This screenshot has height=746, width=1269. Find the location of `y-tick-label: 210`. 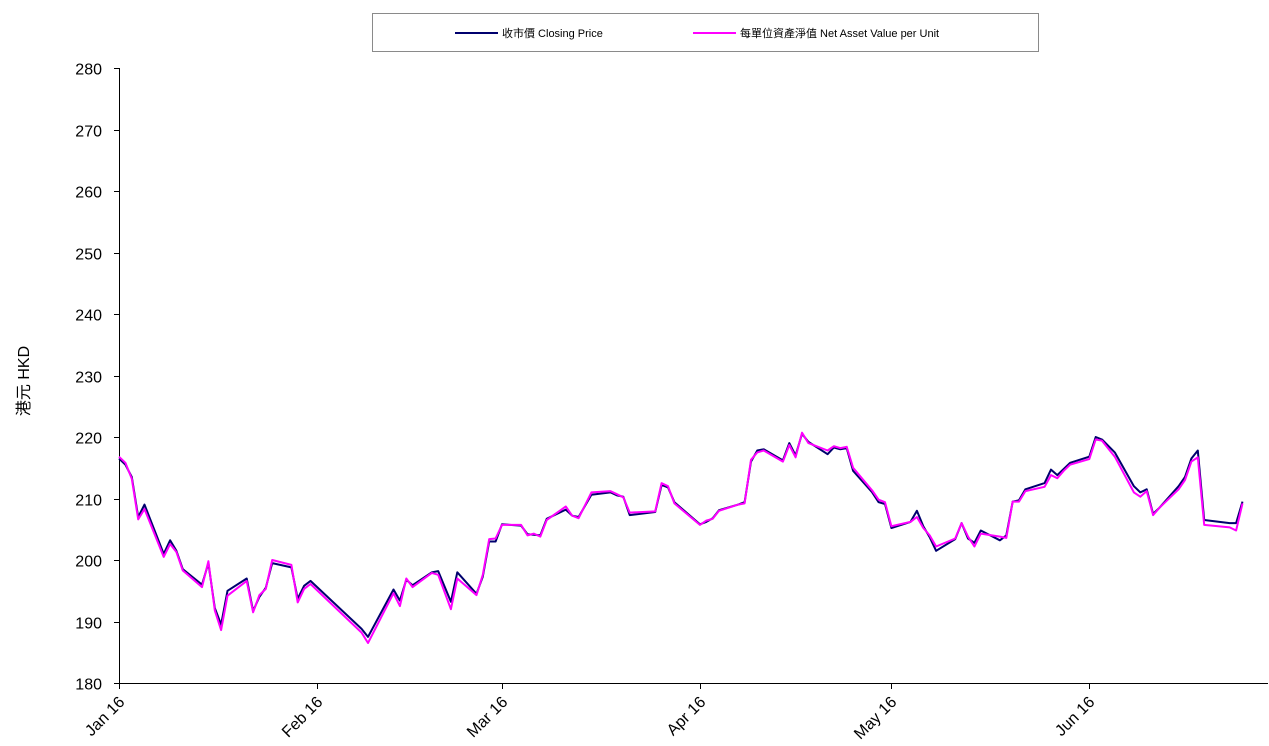

y-tick-label: 210 is located at coordinates (88, 501).